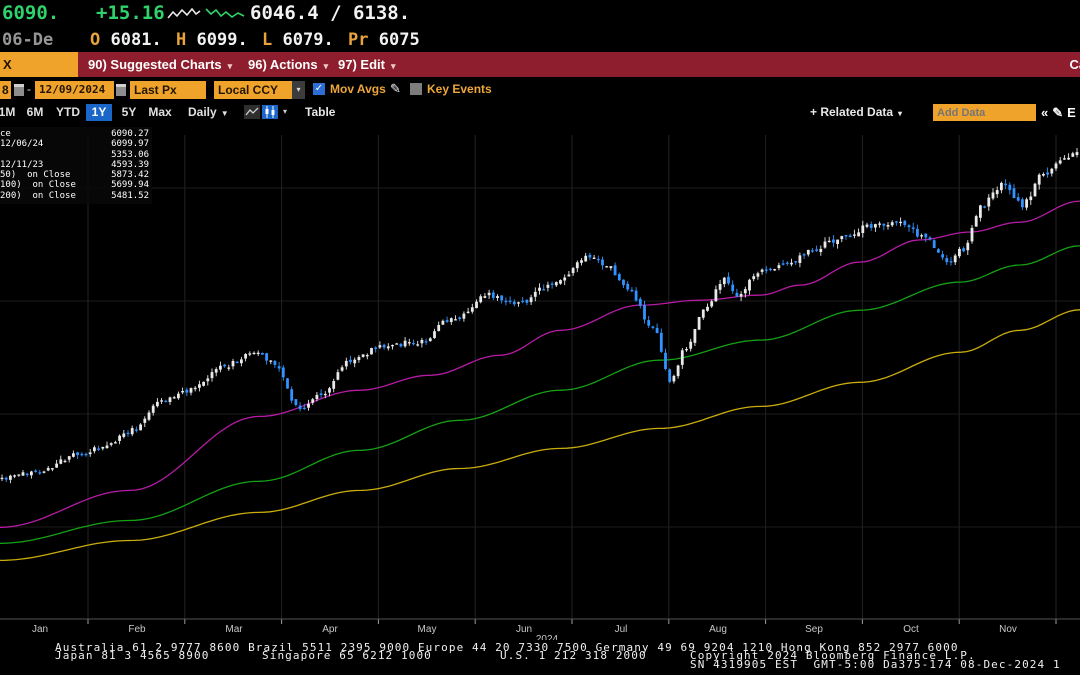 This screenshot has width=1080, height=675. What do you see at coordinates (5, 90) in the screenshot?
I see `start-date-field: 8` at bounding box center [5, 90].